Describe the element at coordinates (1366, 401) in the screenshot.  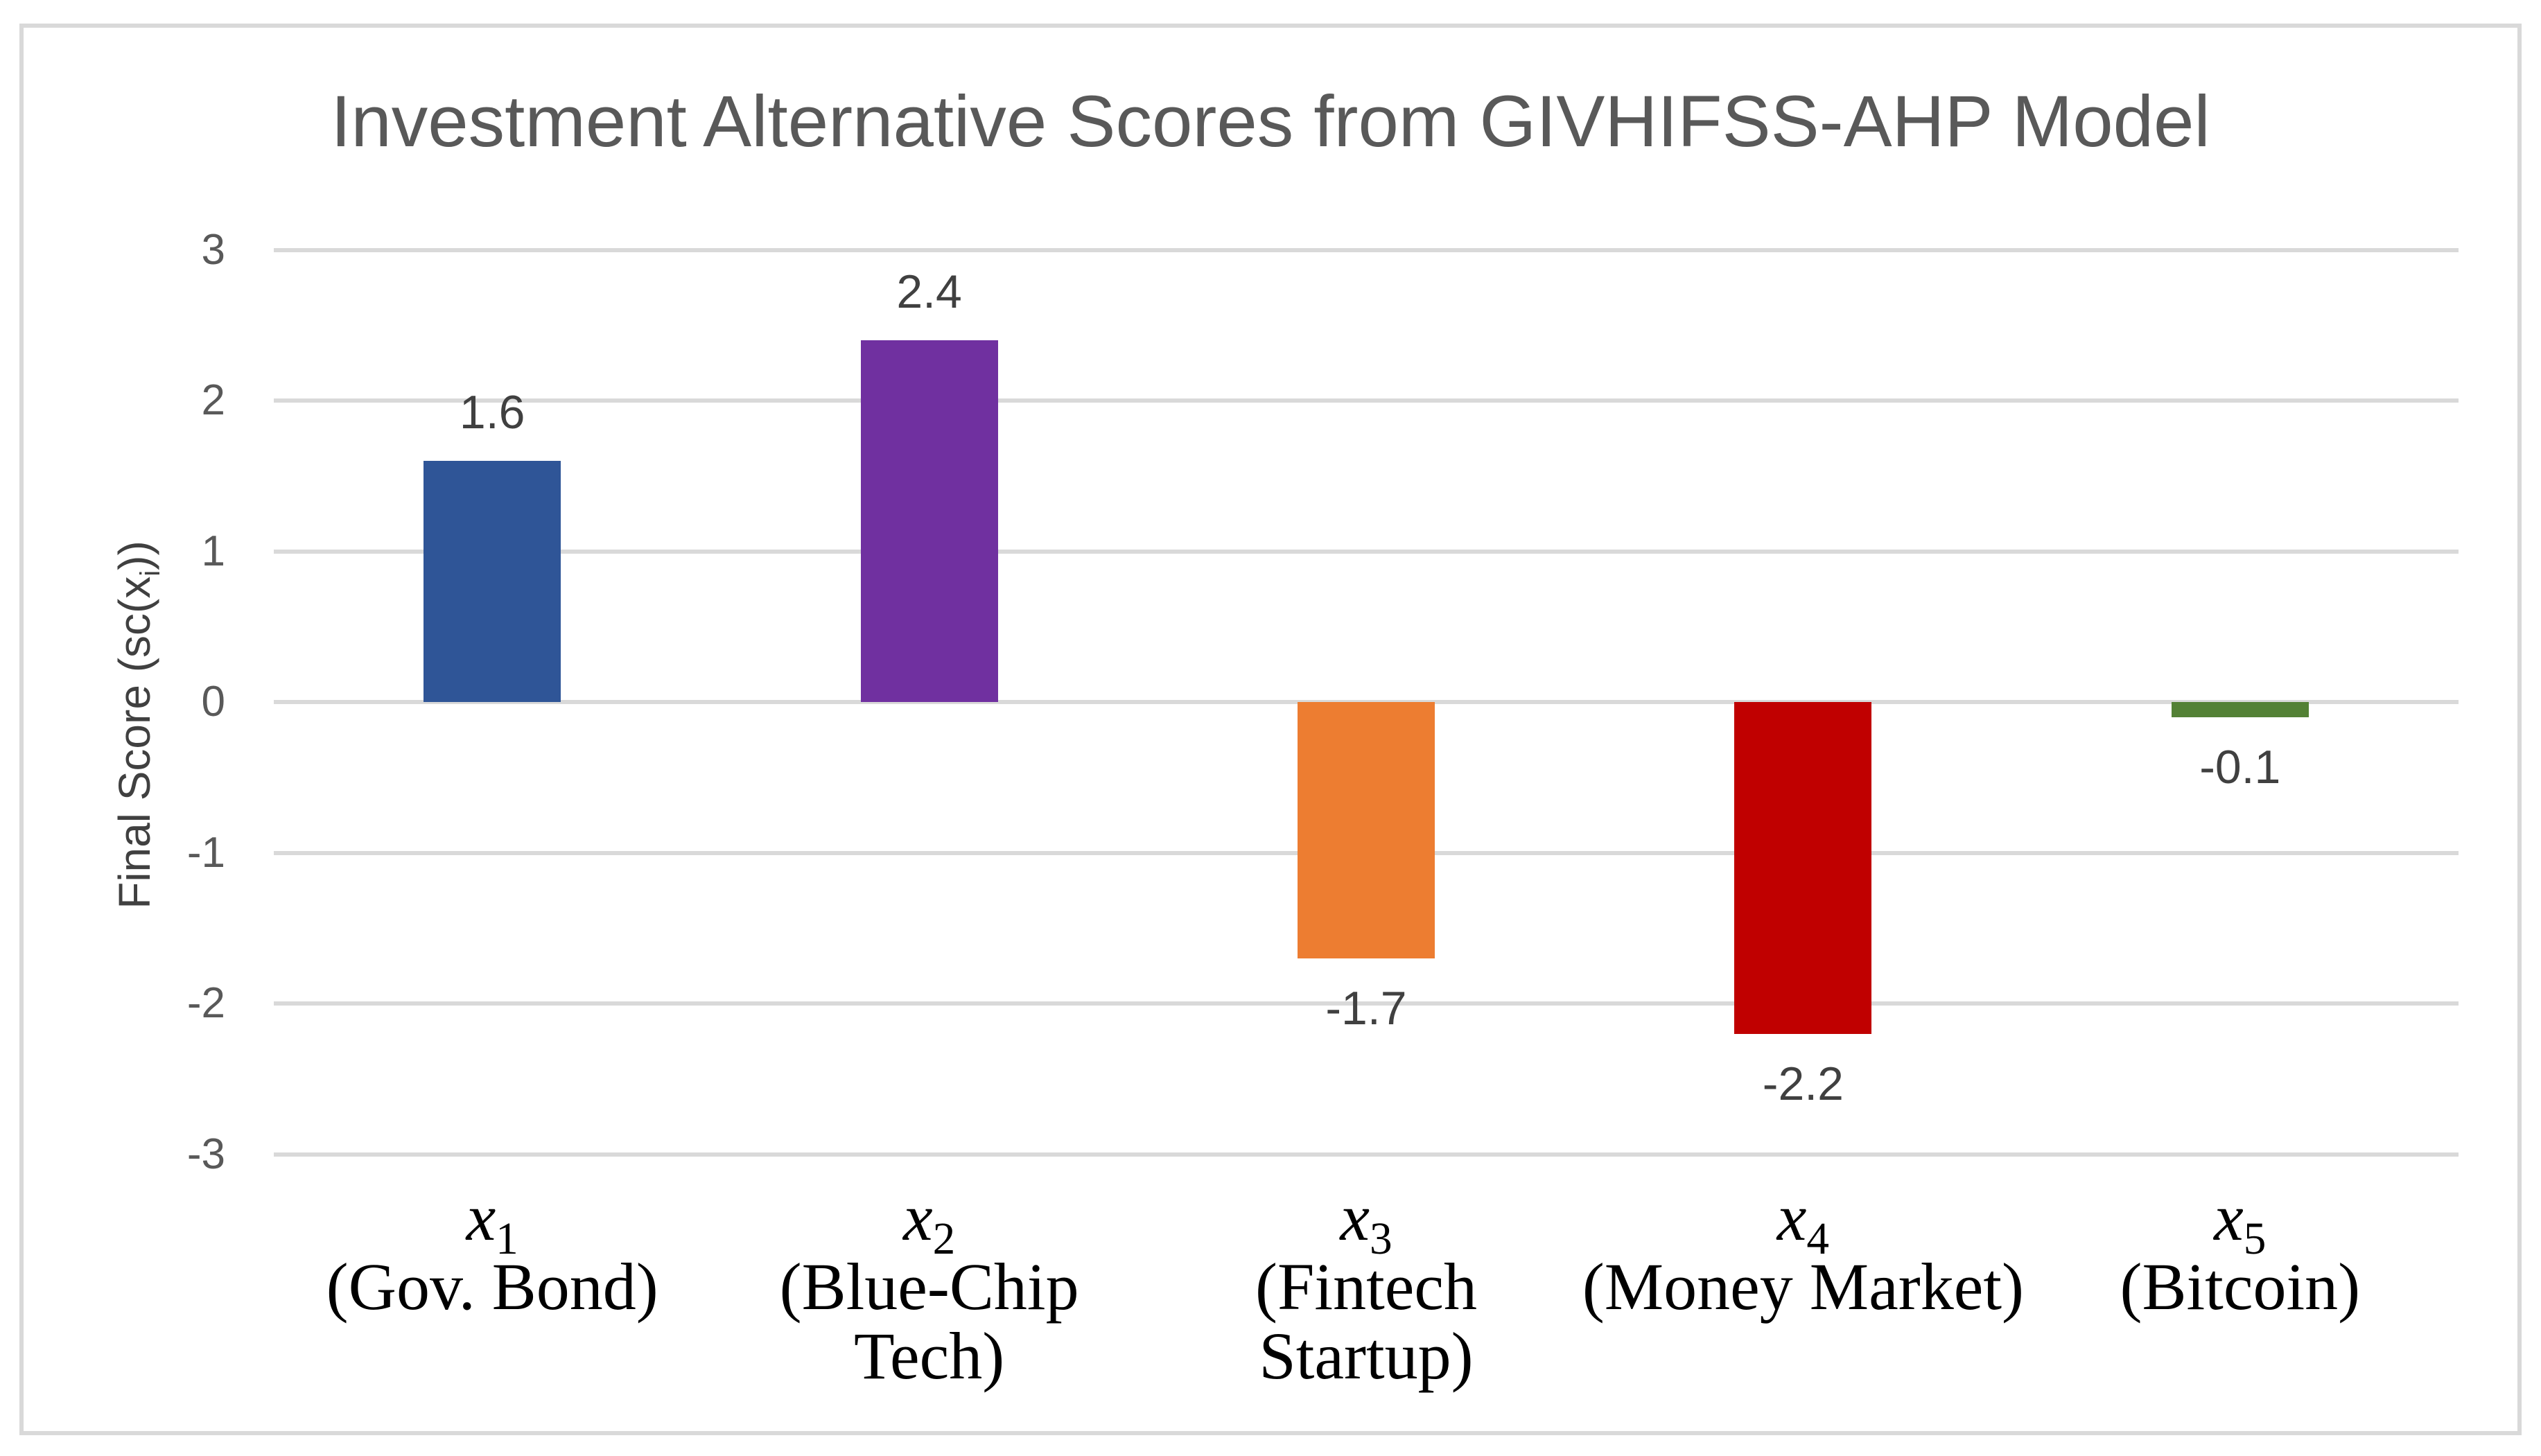
I see `gridline-y2` at that location.